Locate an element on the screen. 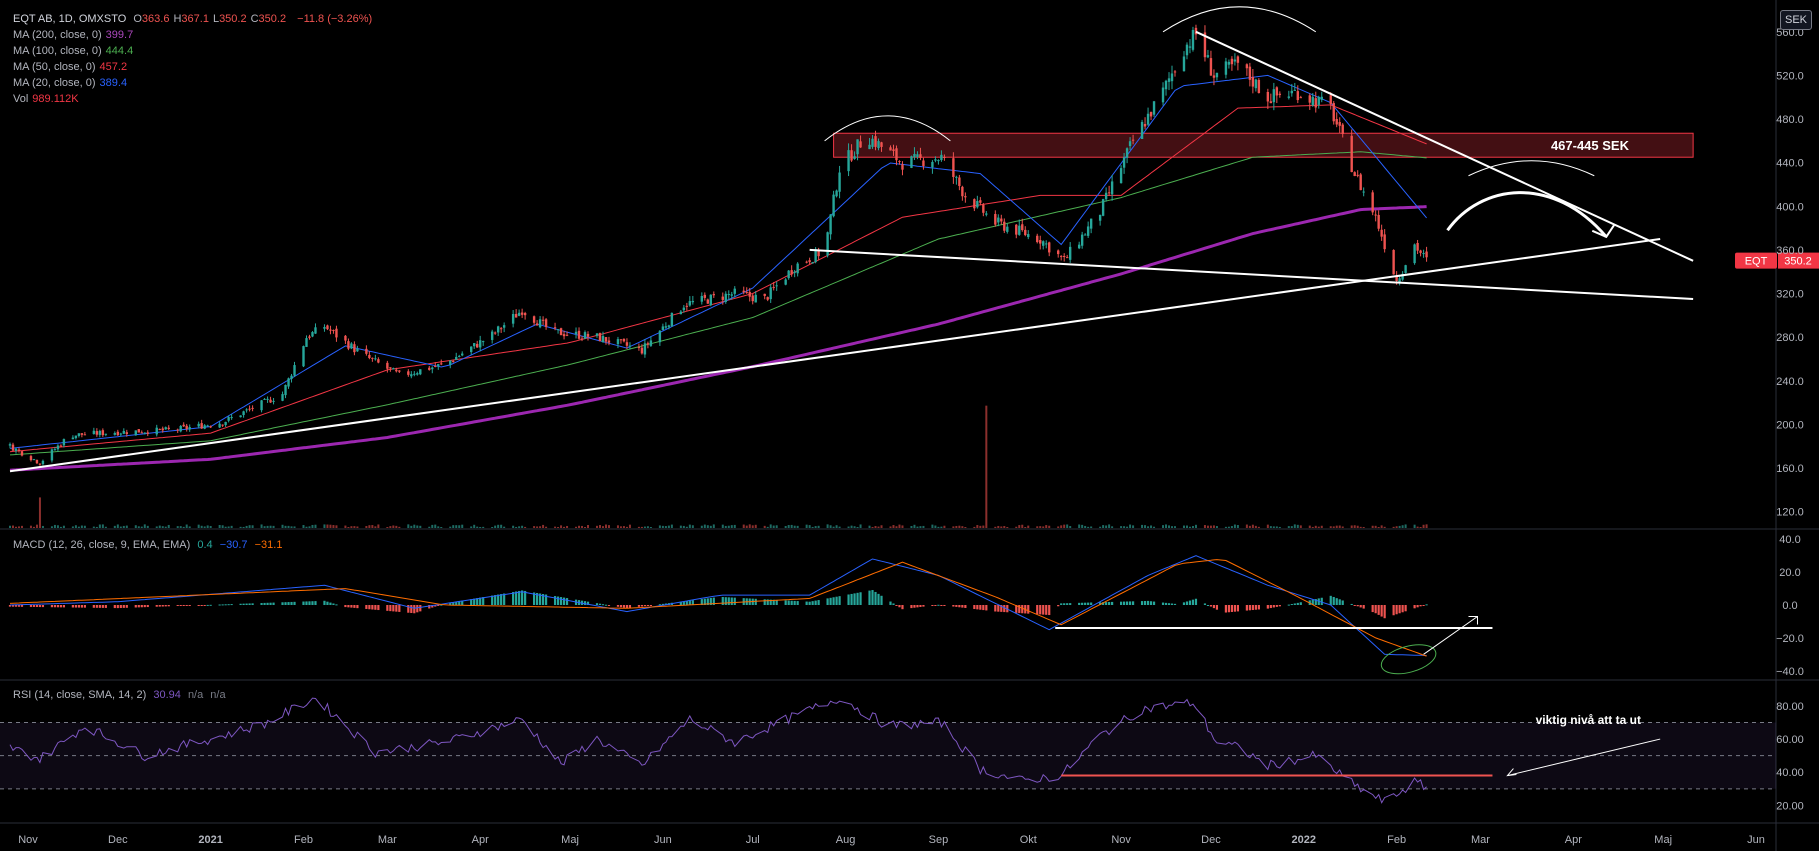  ohlc-value: 350.2 is located at coordinates (233, 19).